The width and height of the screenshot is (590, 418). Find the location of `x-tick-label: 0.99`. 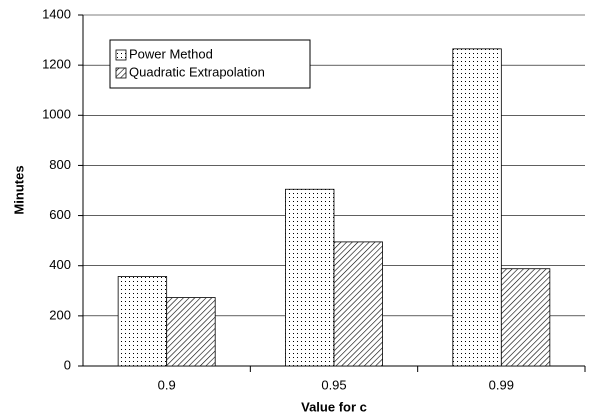

x-tick-label: 0.99 is located at coordinates (501, 384).